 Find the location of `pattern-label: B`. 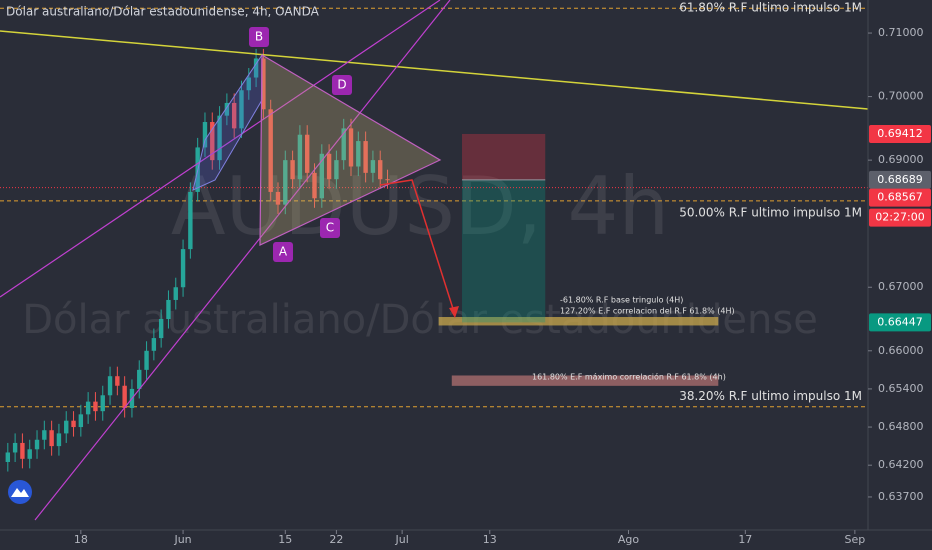

pattern-label: B is located at coordinates (259, 37).